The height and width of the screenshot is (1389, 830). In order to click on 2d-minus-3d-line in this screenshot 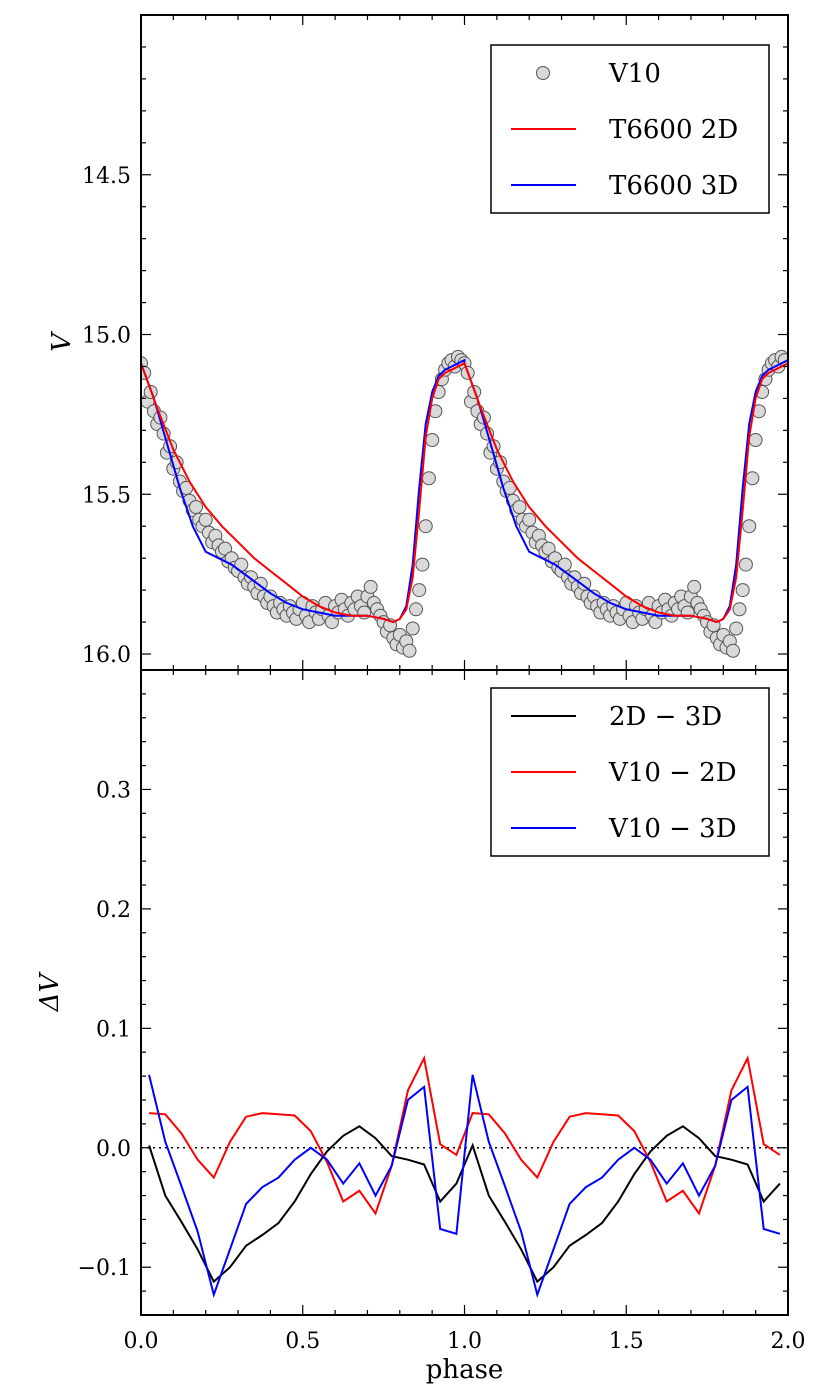, I will do `click(464, 1204)`.